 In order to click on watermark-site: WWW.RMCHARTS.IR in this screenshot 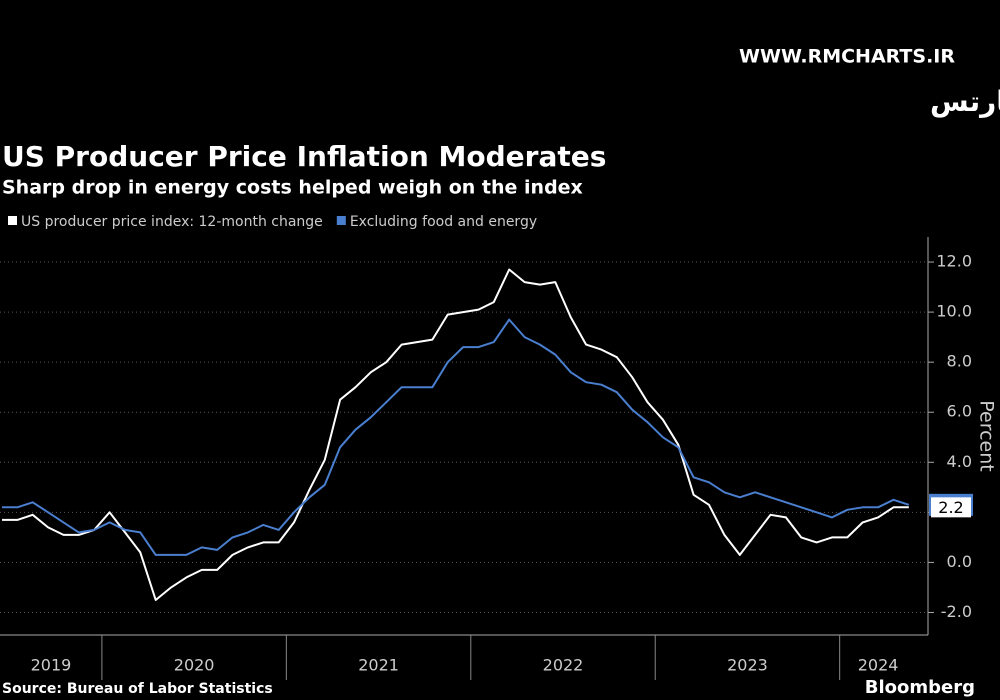, I will do `click(847, 57)`.